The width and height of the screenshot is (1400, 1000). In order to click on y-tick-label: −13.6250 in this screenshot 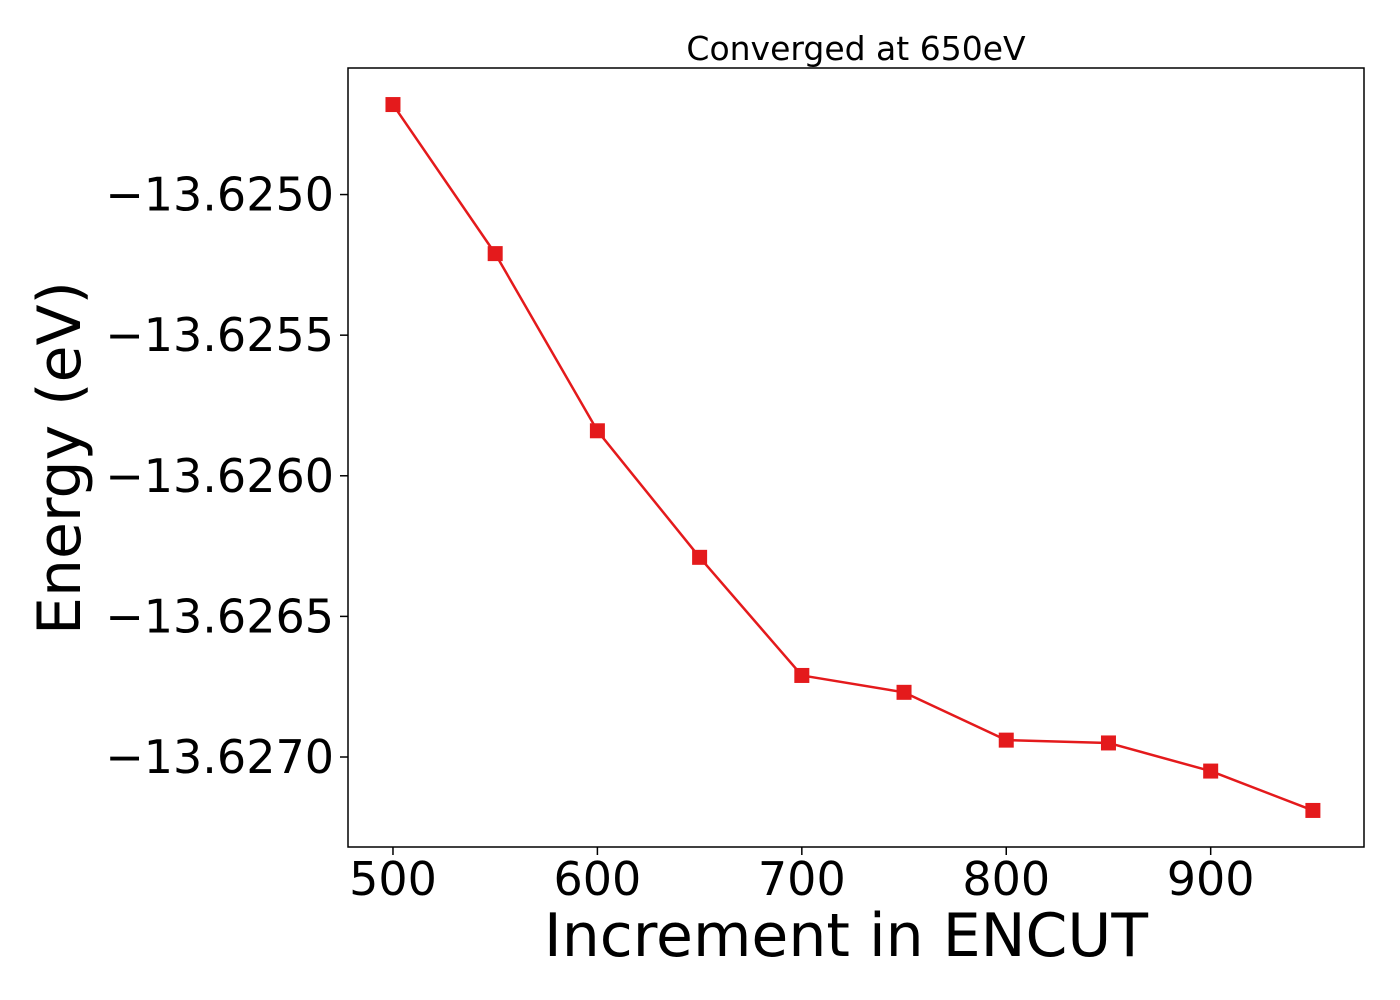, I will do `click(219, 195)`.